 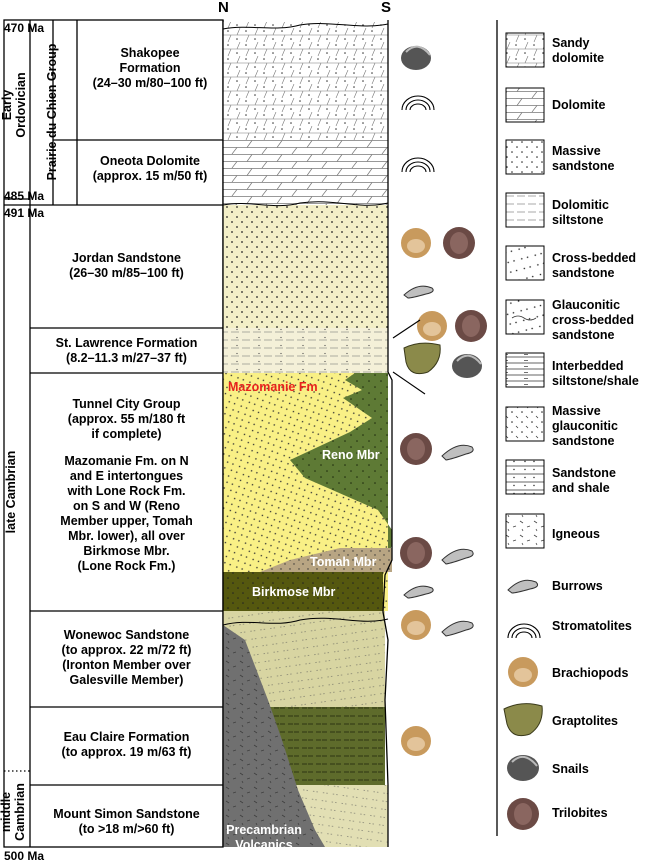 I want to click on unit-mount-simon: Mount Simon Sandstone (to >18 m/>60 ft), so click(x=126, y=821).